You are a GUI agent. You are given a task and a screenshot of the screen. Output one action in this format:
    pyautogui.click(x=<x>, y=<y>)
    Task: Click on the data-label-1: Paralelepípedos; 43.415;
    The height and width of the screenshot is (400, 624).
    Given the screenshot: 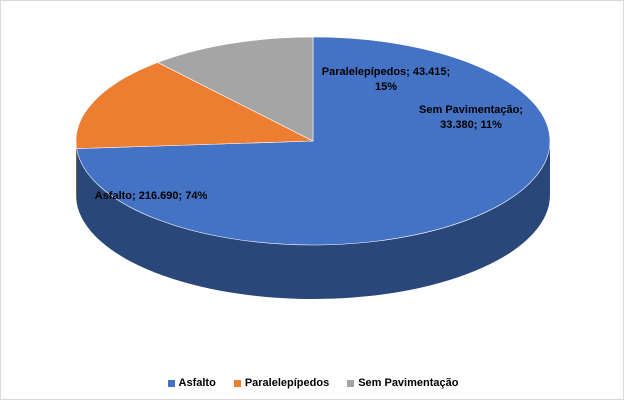 What is the action you would take?
    pyautogui.click(x=386, y=72)
    